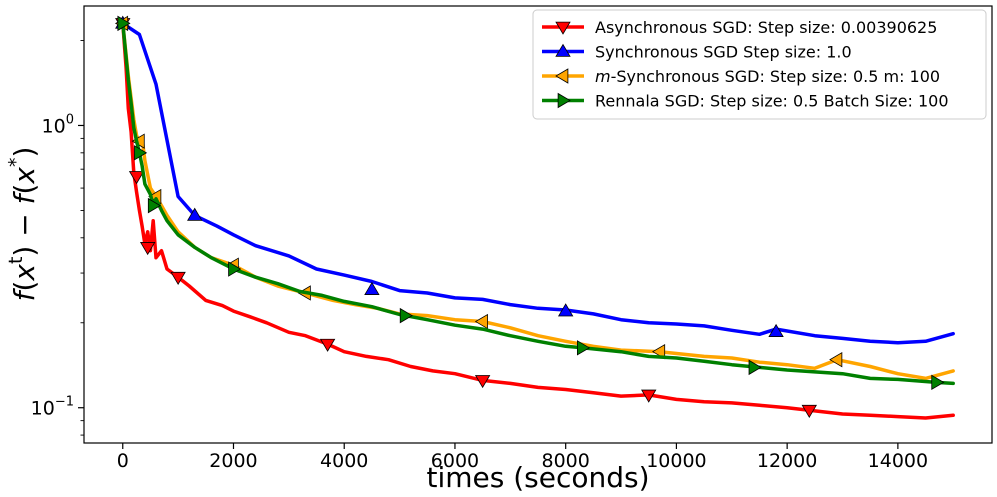  I want to click on x-tick-label: 6000, so click(455, 461).